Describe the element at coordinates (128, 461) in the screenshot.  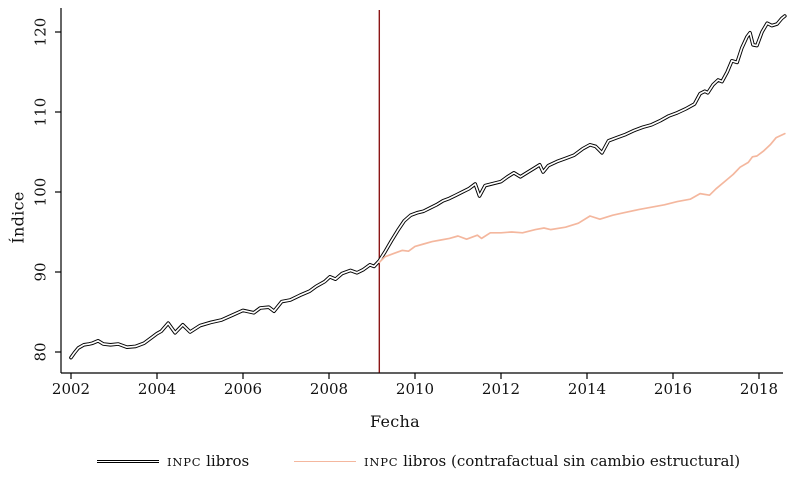
I see `legend-key-double-line` at that location.